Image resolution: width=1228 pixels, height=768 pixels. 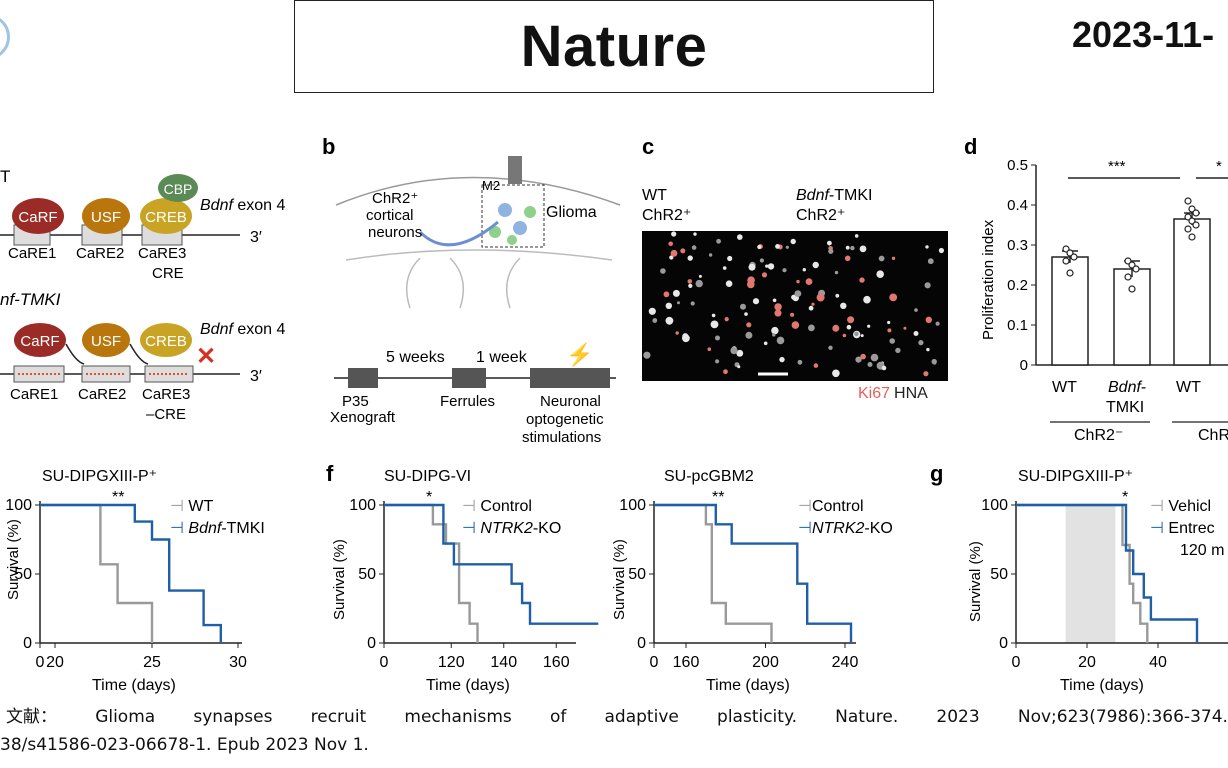 I want to click on panel-b-step-stimulation, so click(x=570, y=378).